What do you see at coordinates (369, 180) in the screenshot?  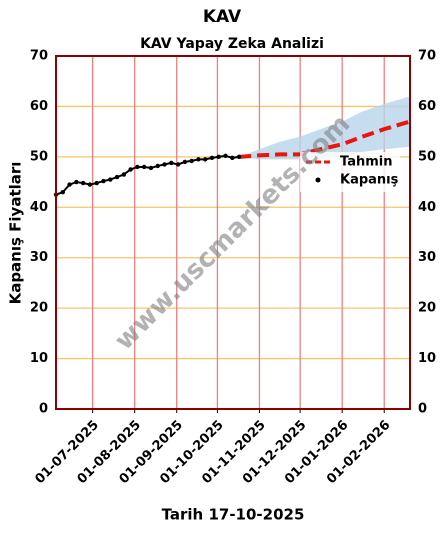 I see `legend-label: Kapanış` at bounding box center [369, 180].